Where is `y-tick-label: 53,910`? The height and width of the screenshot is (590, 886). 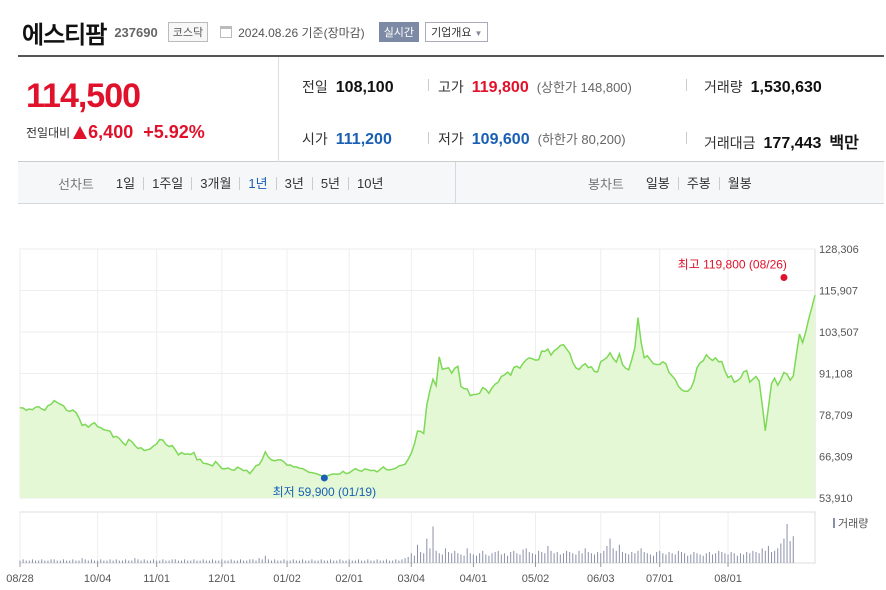 y-tick-label: 53,910 is located at coordinates (836, 499).